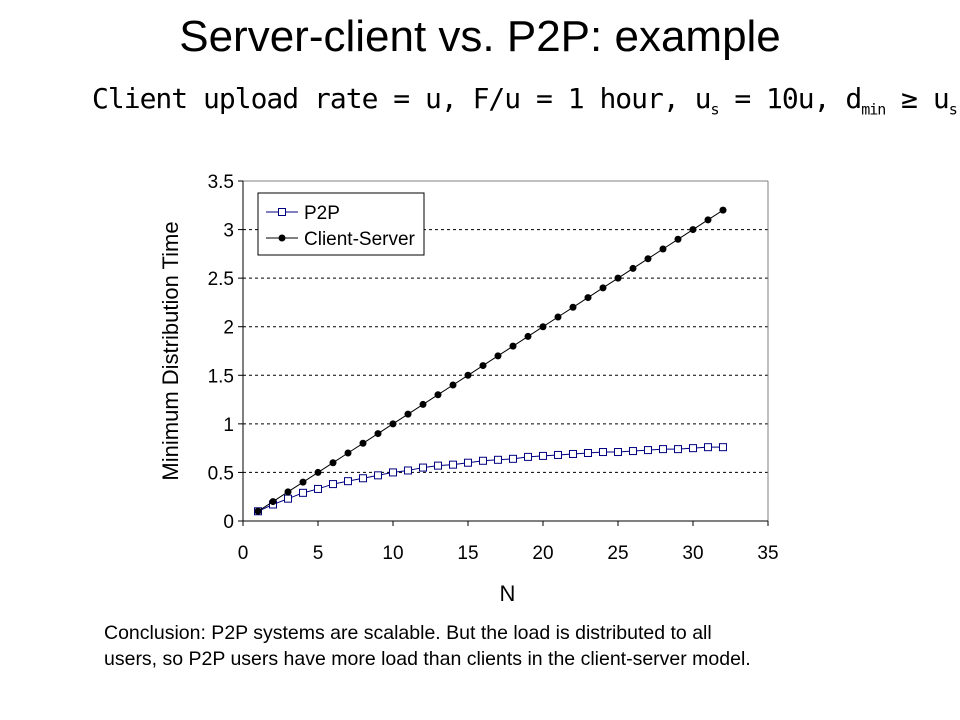  What do you see at coordinates (714, 109) in the screenshot?
I see `subtitle-sub-1: s` at bounding box center [714, 109].